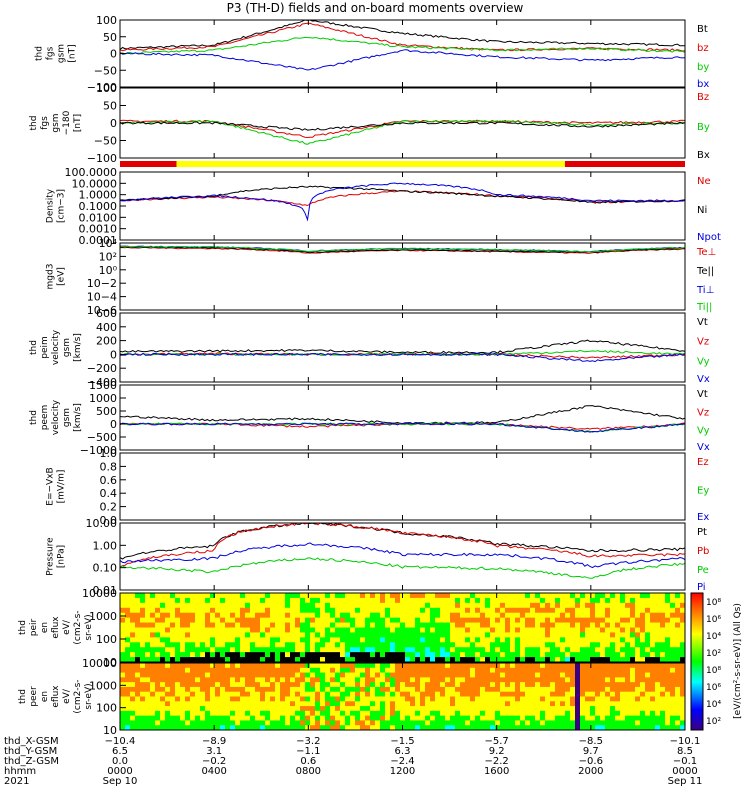 Image resolution: width=750 pixels, height=800 pixels. Describe the element at coordinates (496, 771) in the screenshot. I see `x-tick-label: 1600` at that location.